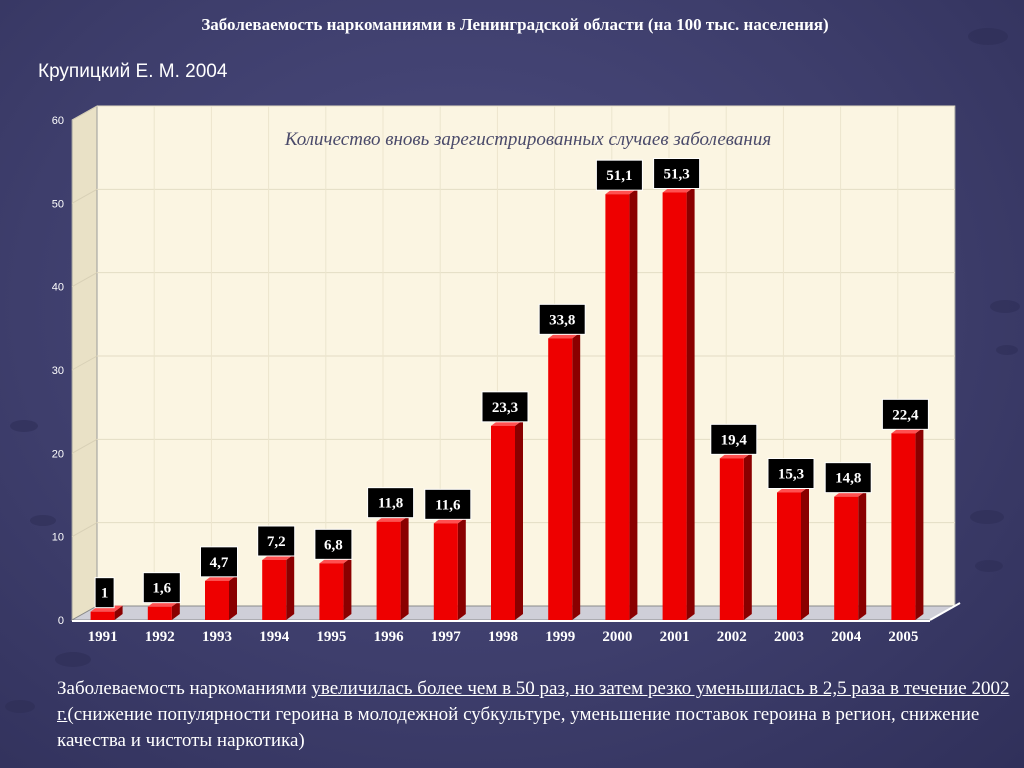  What do you see at coordinates (58, 538) in the screenshot?
I see `y-tick-label: 10` at bounding box center [58, 538].